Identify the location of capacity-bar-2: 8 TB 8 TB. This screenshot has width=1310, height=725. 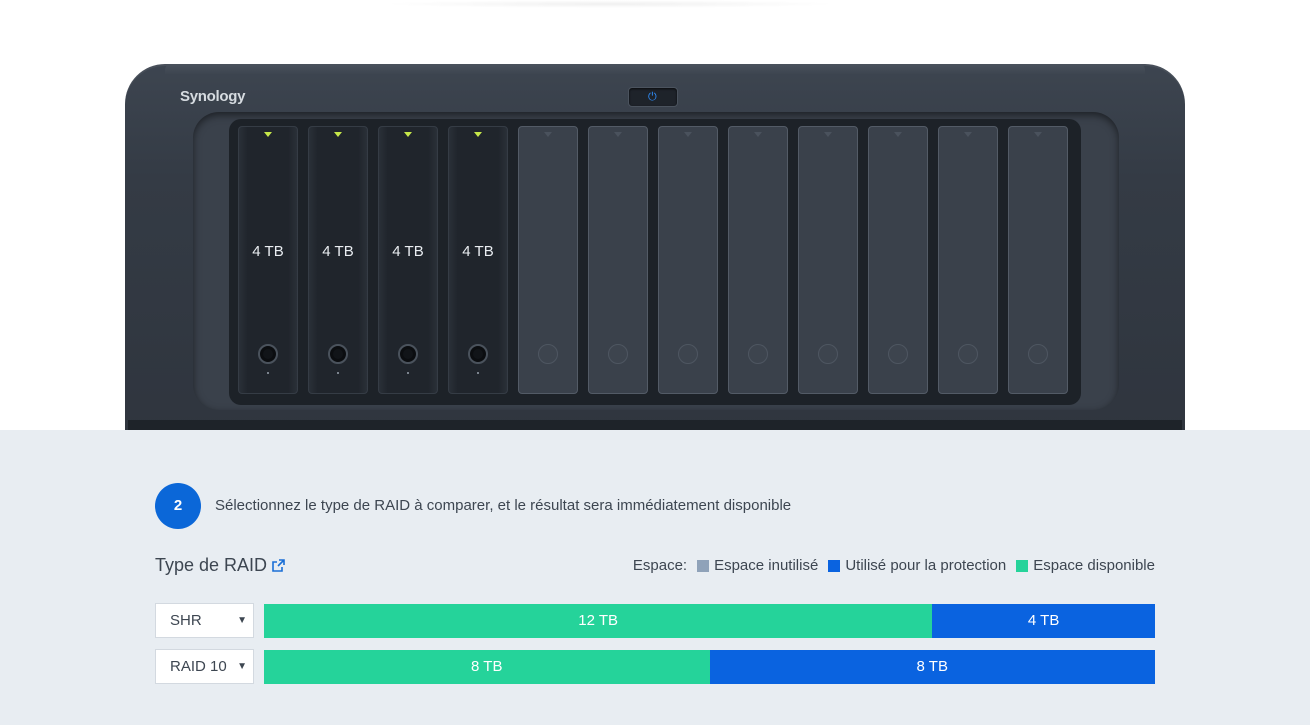
(709, 667).